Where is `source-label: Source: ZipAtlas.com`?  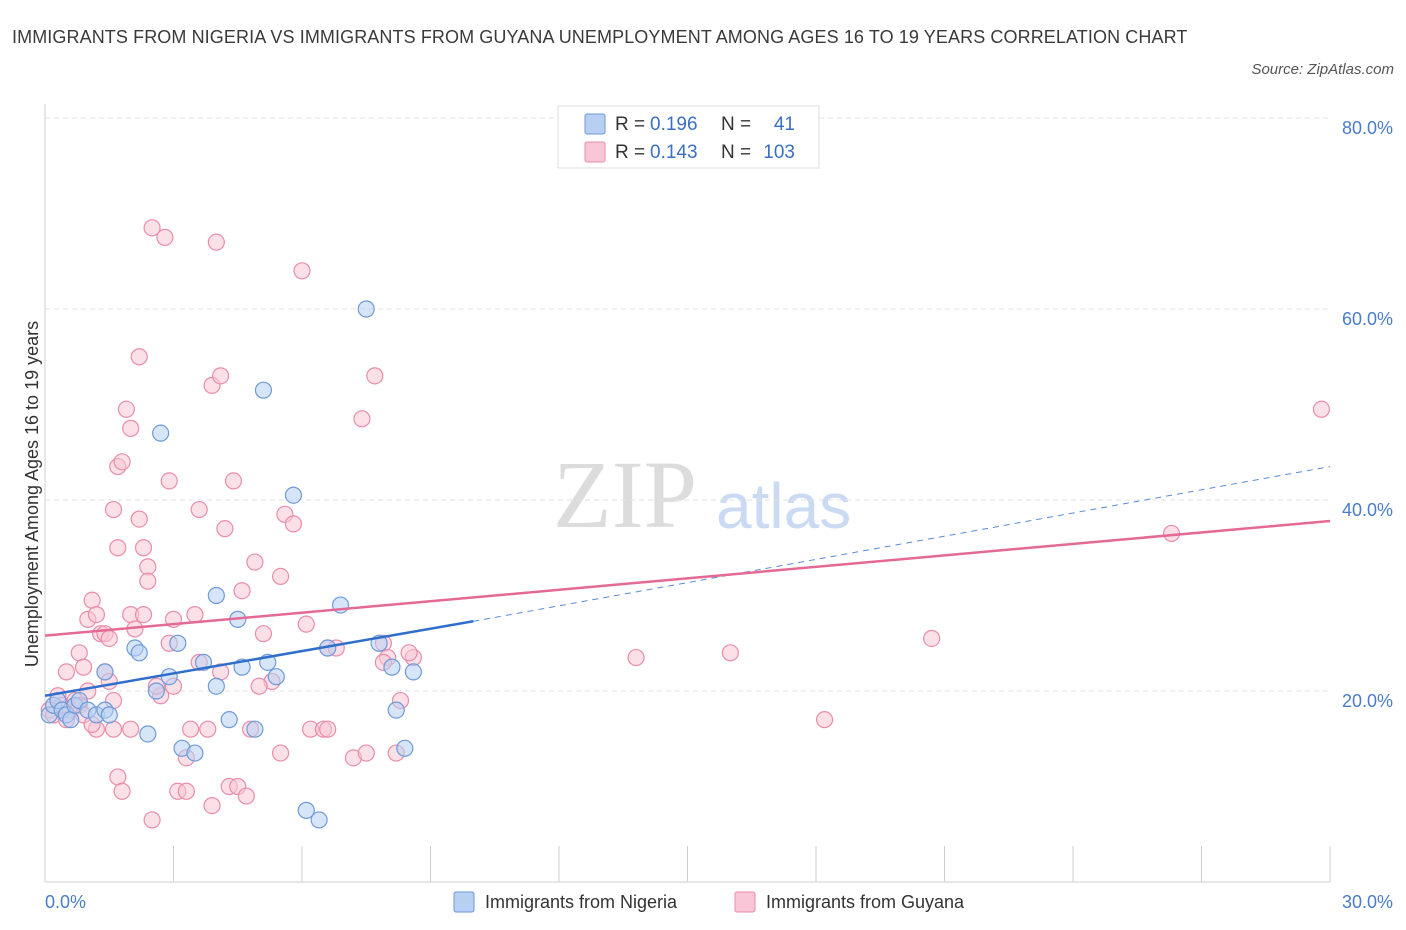 source-label: Source: ZipAtlas.com is located at coordinates (1322, 69).